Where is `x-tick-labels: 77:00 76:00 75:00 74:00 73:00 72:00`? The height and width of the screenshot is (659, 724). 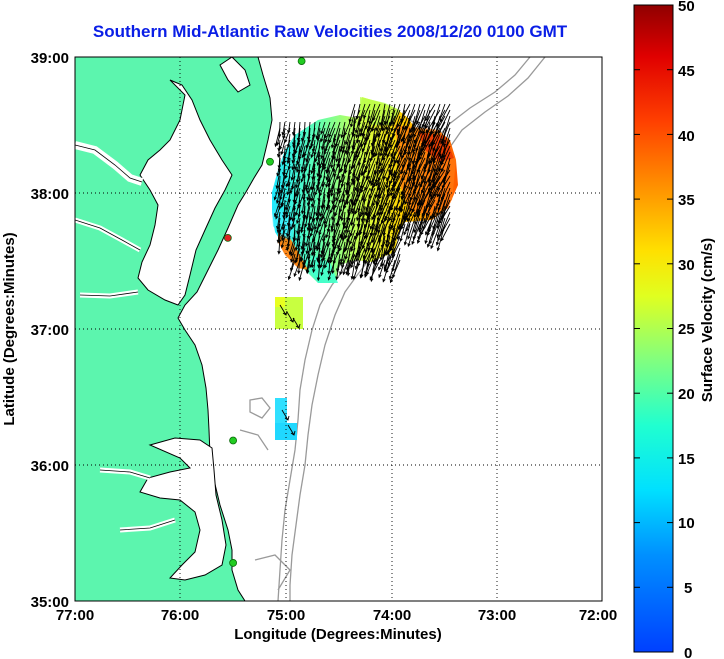
x-tick-labels: 77:00 76:00 75:00 74:00 73:00 72:00 is located at coordinates (336, 615).